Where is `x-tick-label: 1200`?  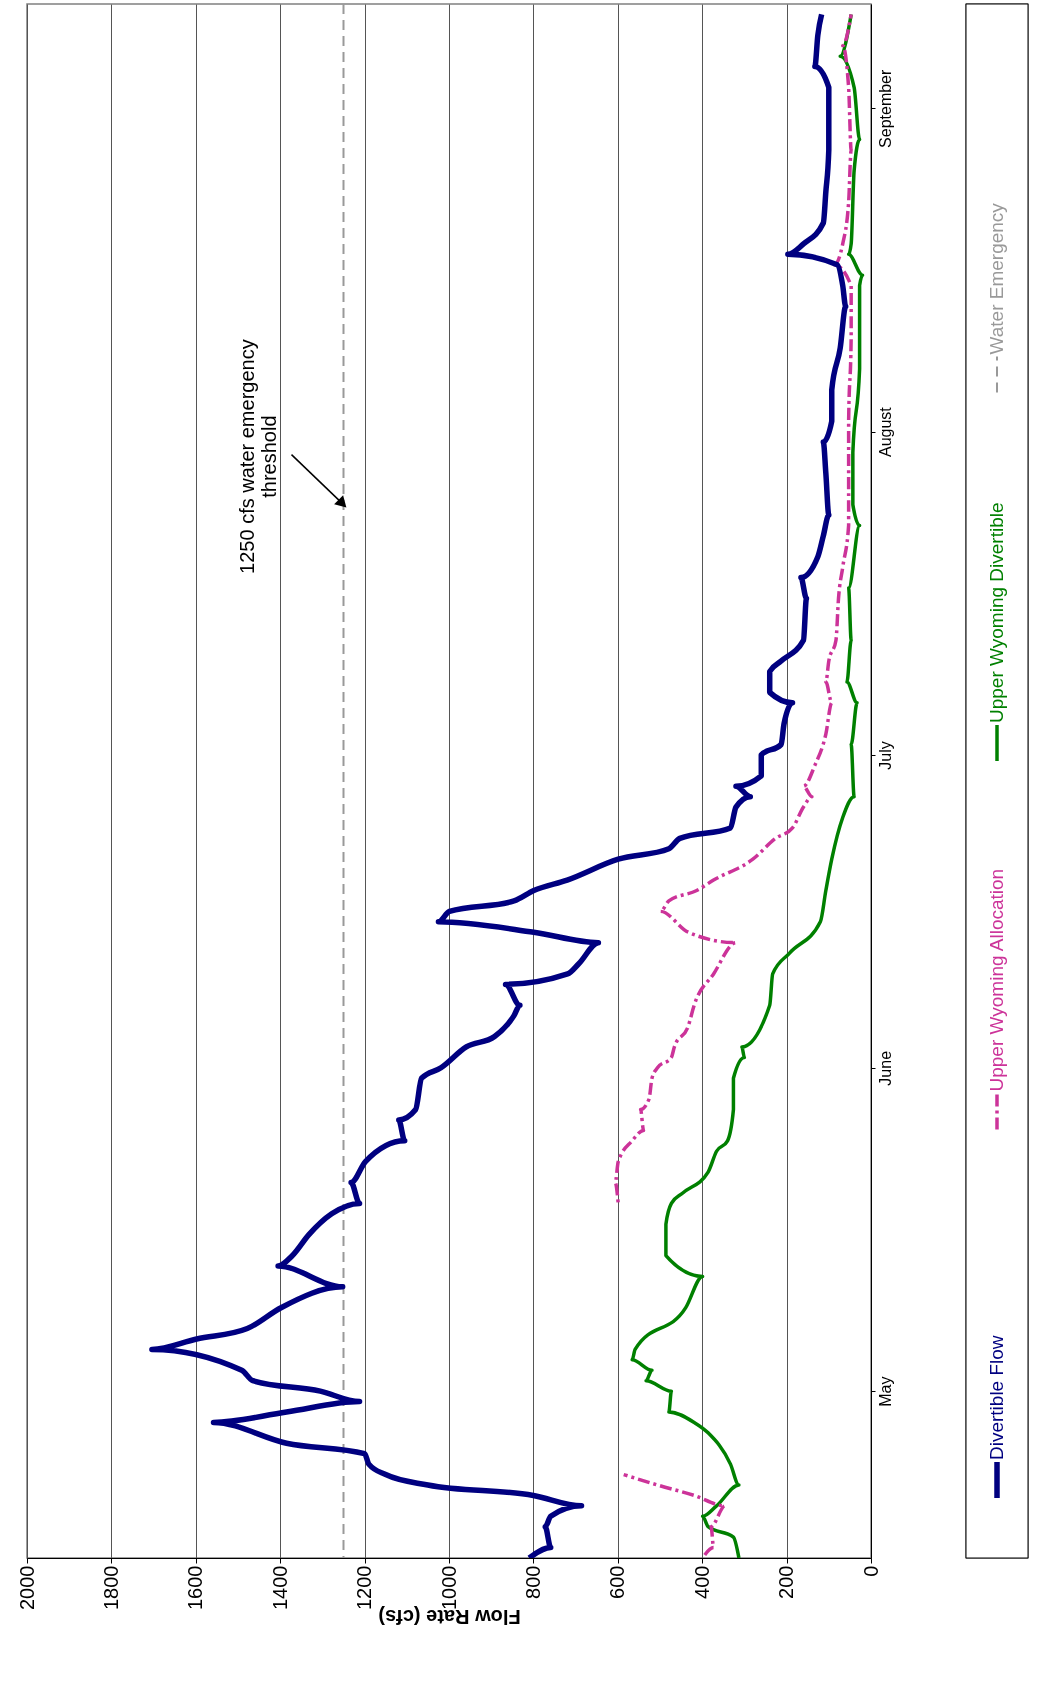
x-tick-label: 1200 is located at coordinates (364, 1587).